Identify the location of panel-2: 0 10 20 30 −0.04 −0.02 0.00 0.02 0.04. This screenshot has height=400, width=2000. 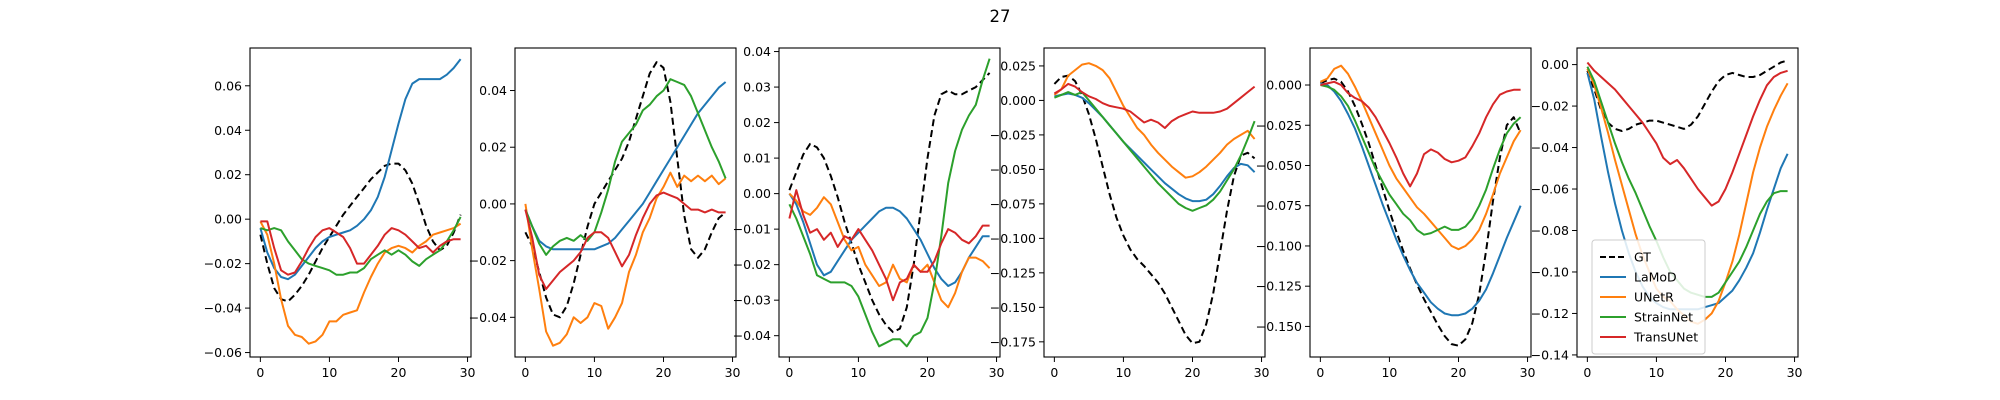
(605, 213).